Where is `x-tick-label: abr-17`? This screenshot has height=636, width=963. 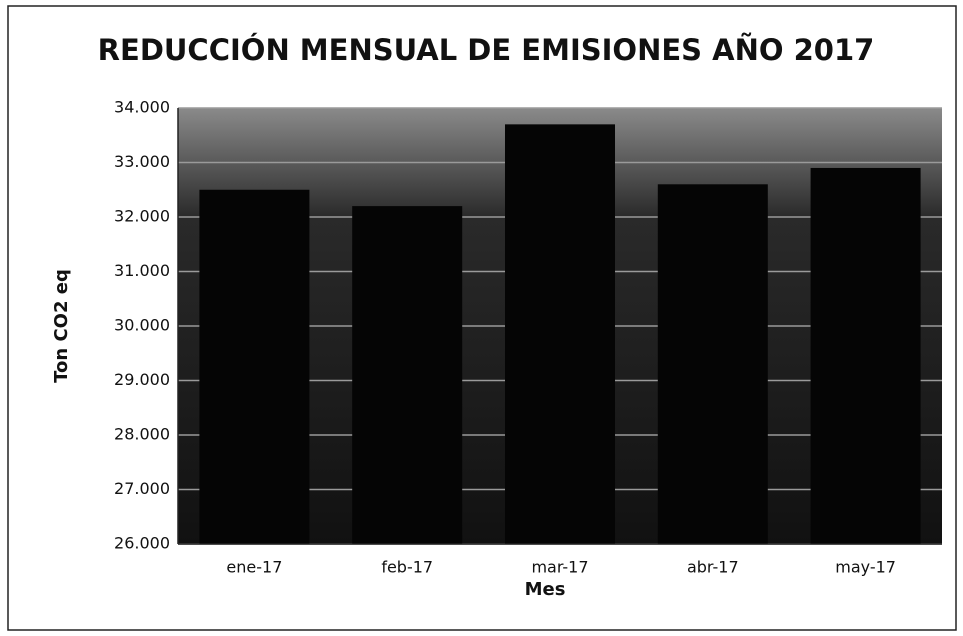 x-tick-label: abr-17 is located at coordinates (713, 567).